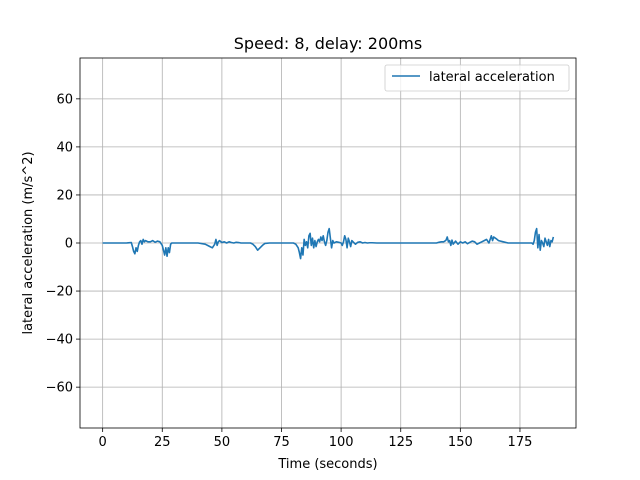 The image size is (640, 480). I want to click on y-axis-ticks: −60 −40 −20 0 20 40 60, so click(63, 244).